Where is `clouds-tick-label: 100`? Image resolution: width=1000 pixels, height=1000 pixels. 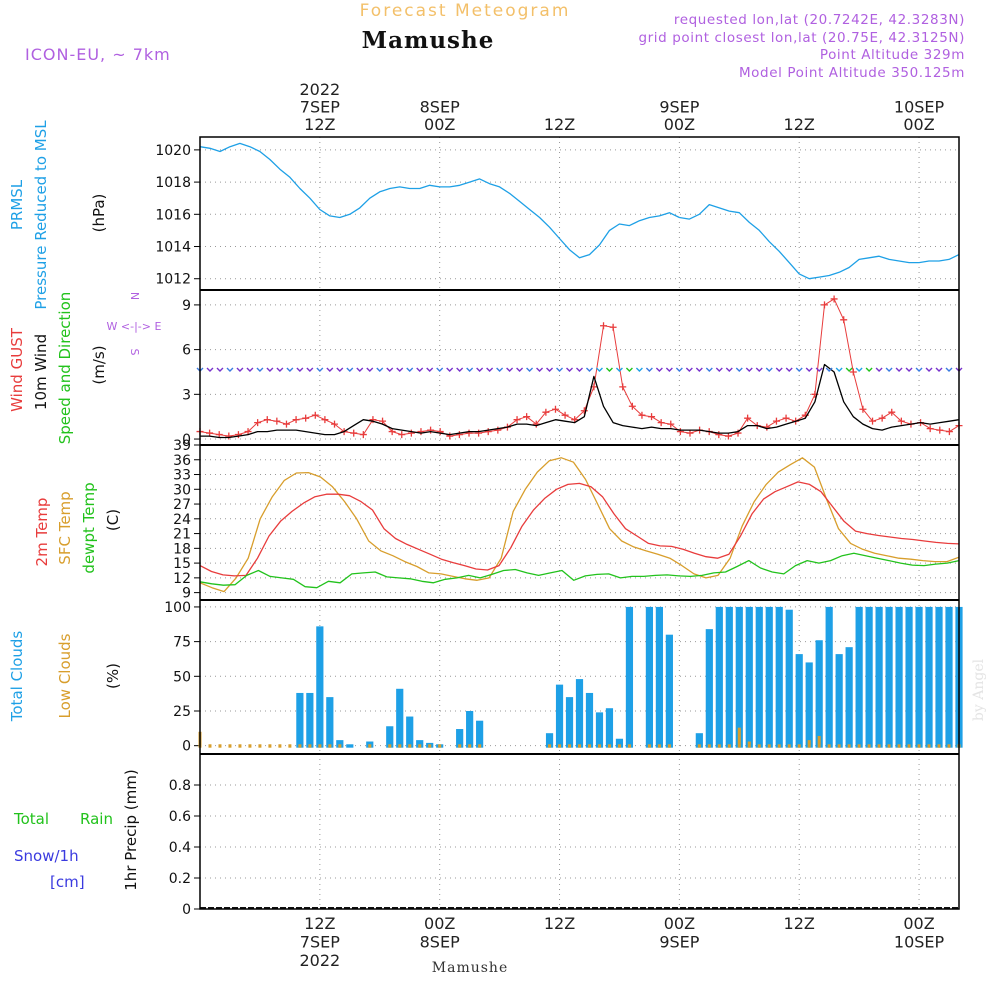
clouds-tick-label: 100 is located at coordinates (177, 608).